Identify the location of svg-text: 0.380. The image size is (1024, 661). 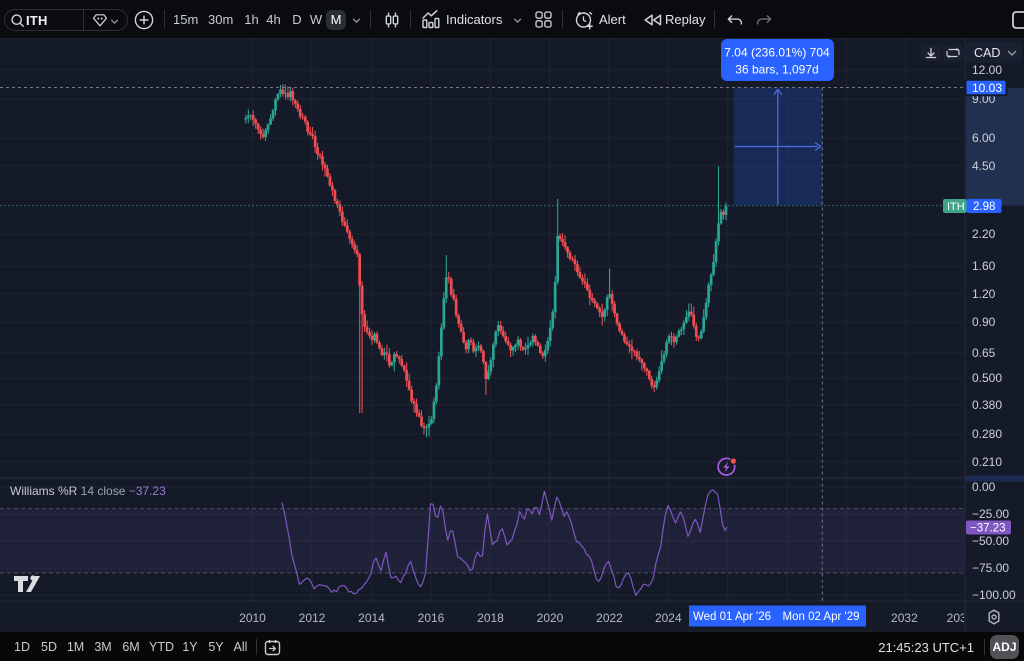
(987, 405).